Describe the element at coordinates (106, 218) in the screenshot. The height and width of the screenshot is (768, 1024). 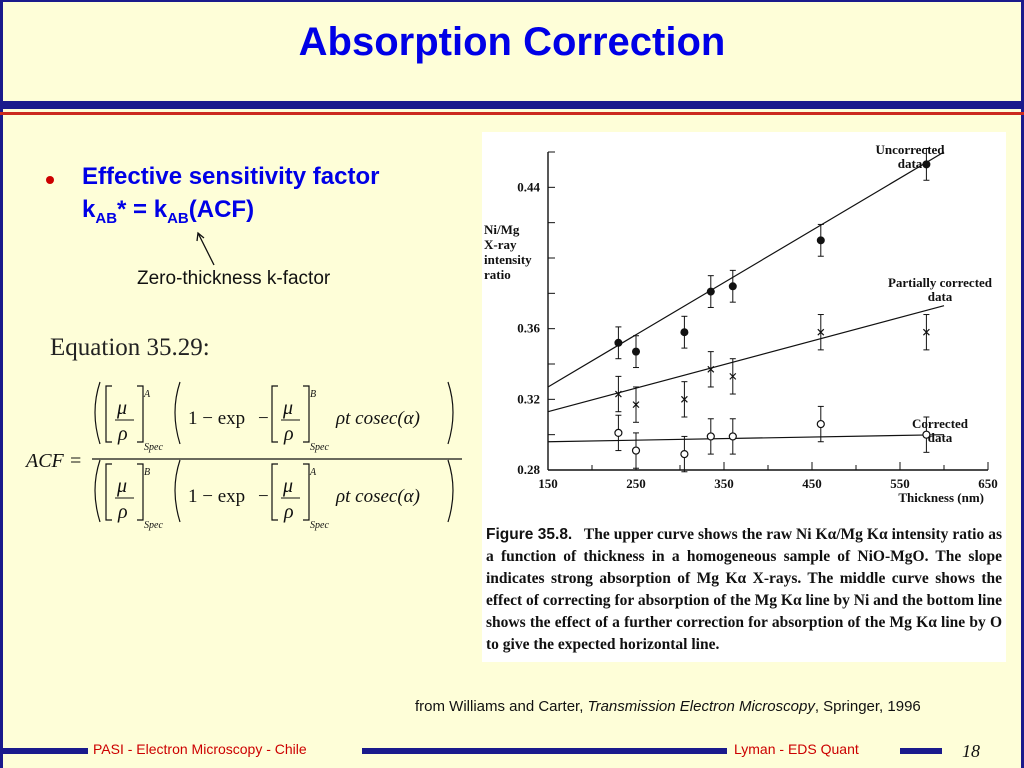
I see `formula-sub1: AB` at that location.